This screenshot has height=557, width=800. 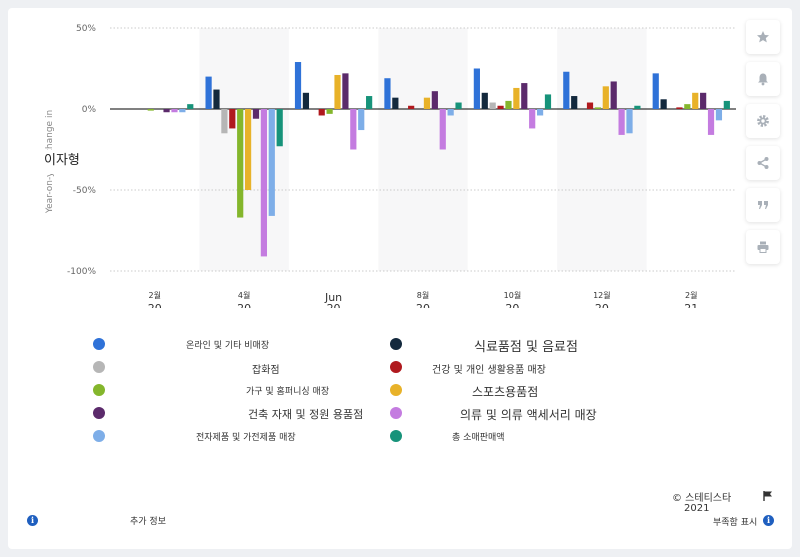 I want to click on bookmark-button, so click(x=763, y=37).